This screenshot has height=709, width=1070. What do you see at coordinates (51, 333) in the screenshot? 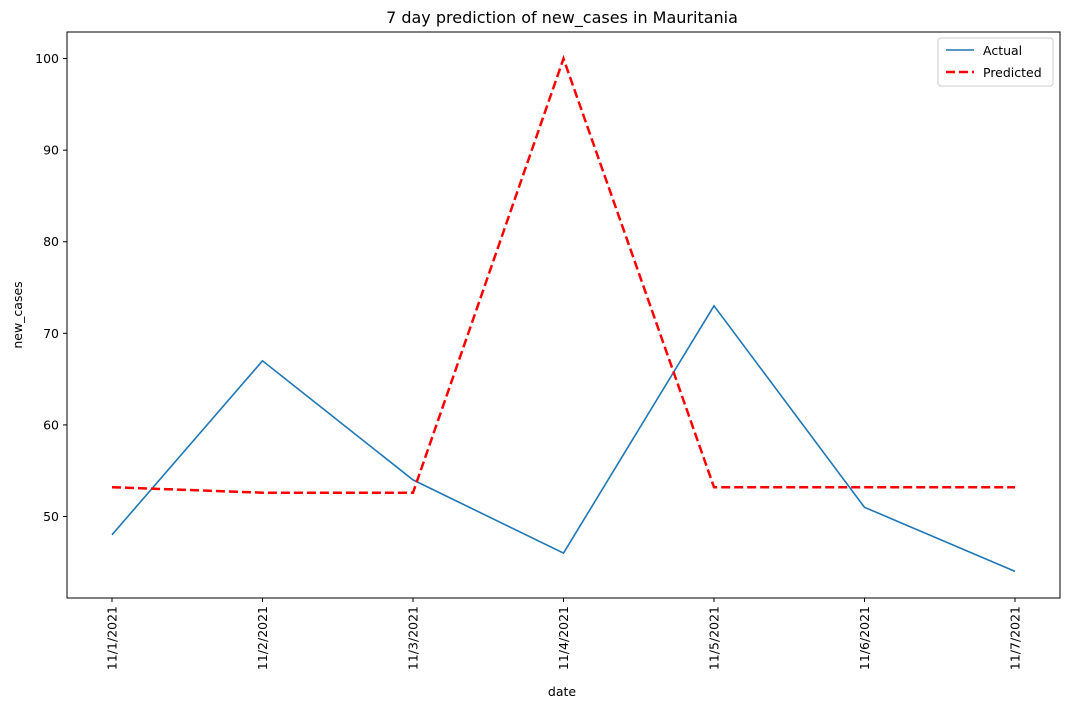
I see `y-tick-label: 70` at bounding box center [51, 333].